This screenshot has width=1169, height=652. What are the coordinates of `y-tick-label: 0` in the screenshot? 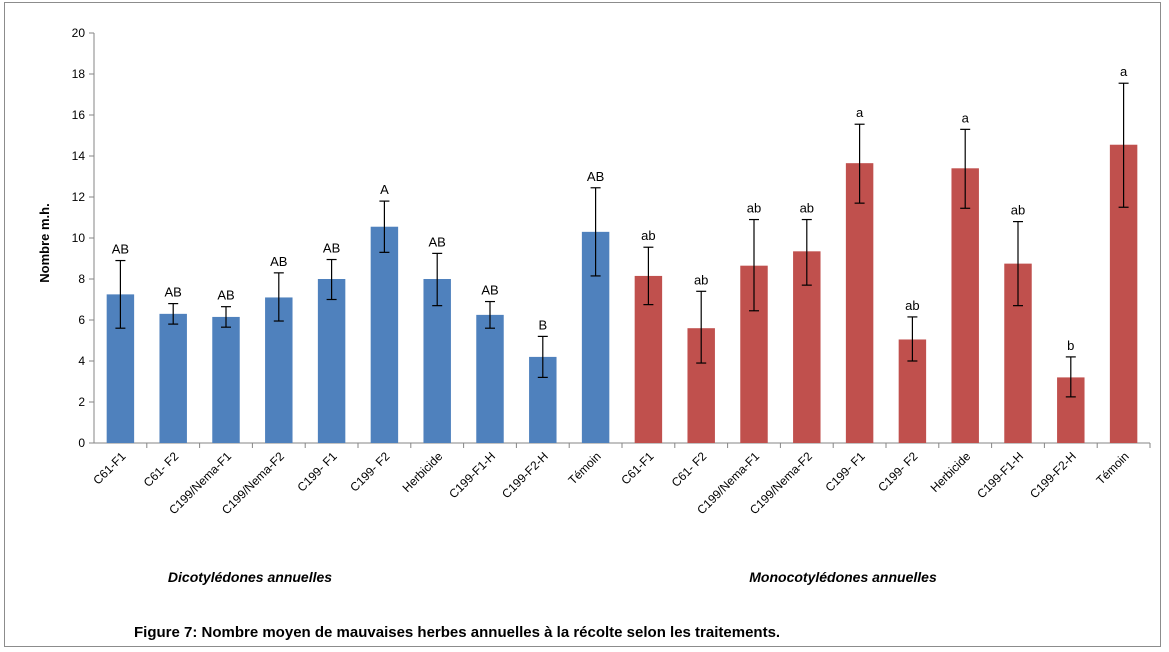 It's located at (81, 443).